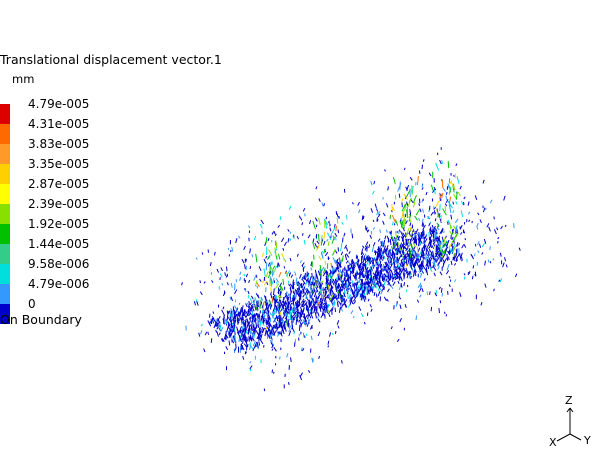  I want to click on triad-y-label: Y, so click(587, 440).